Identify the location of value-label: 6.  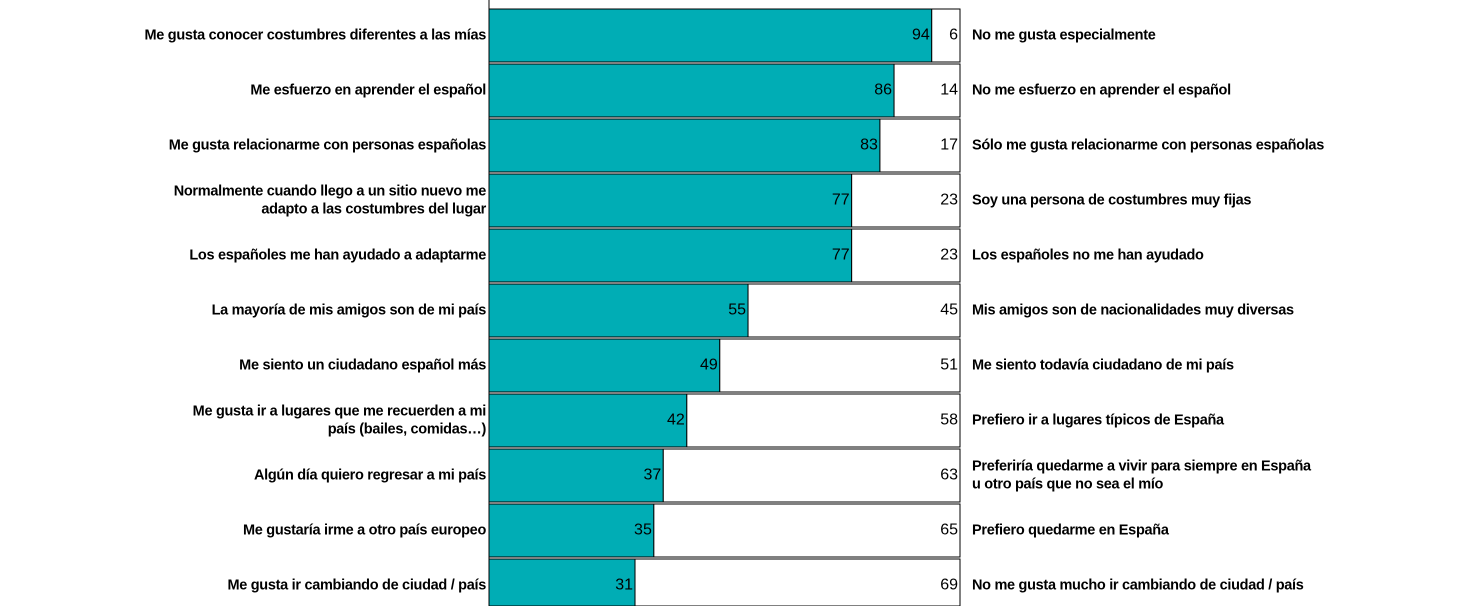
(953, 35).